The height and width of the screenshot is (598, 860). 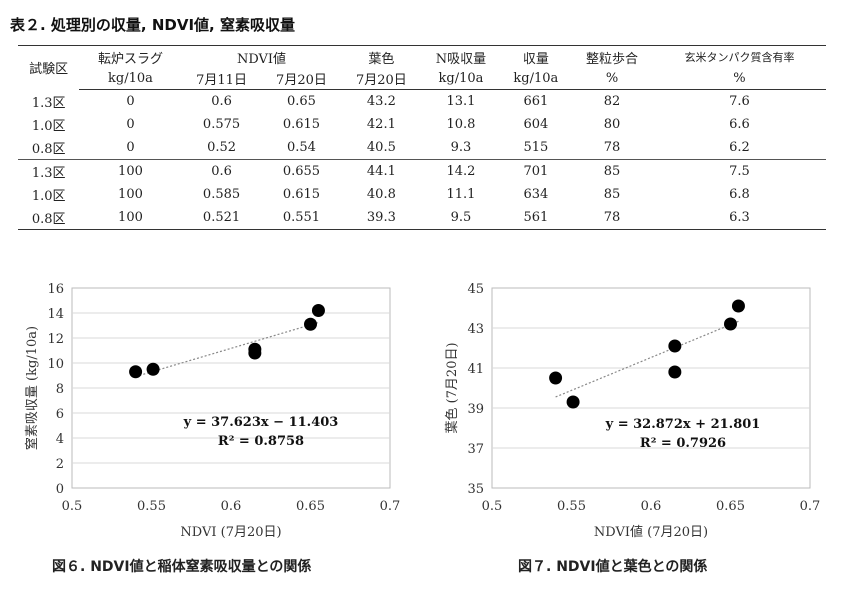 I want to click on header-plot: 試験区, so click(x=49, y=67).